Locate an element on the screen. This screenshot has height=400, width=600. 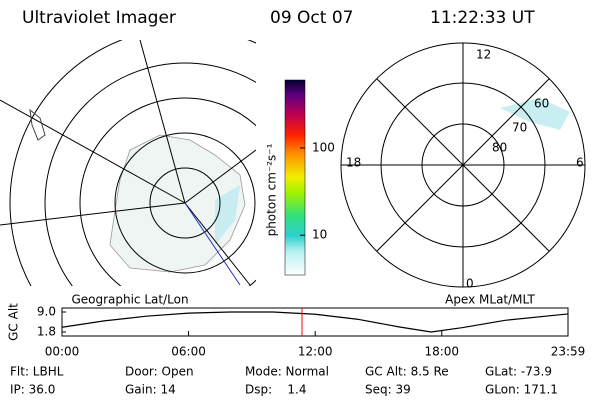
x-tick-label: 18:00 is located at coordinates (441, 352).